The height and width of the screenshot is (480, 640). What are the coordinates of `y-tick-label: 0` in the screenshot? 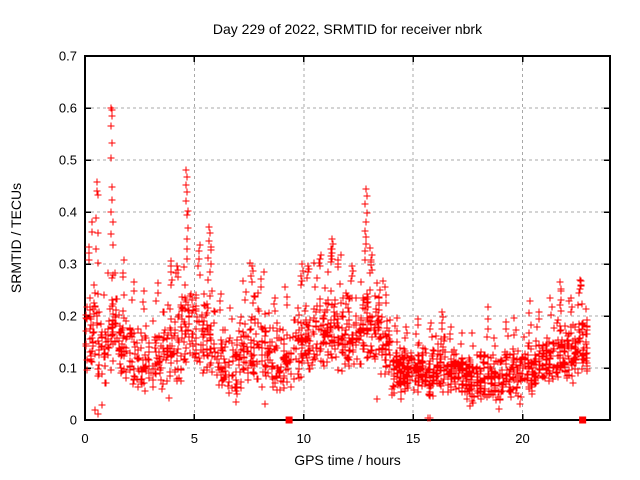 It's located at (73, 420).